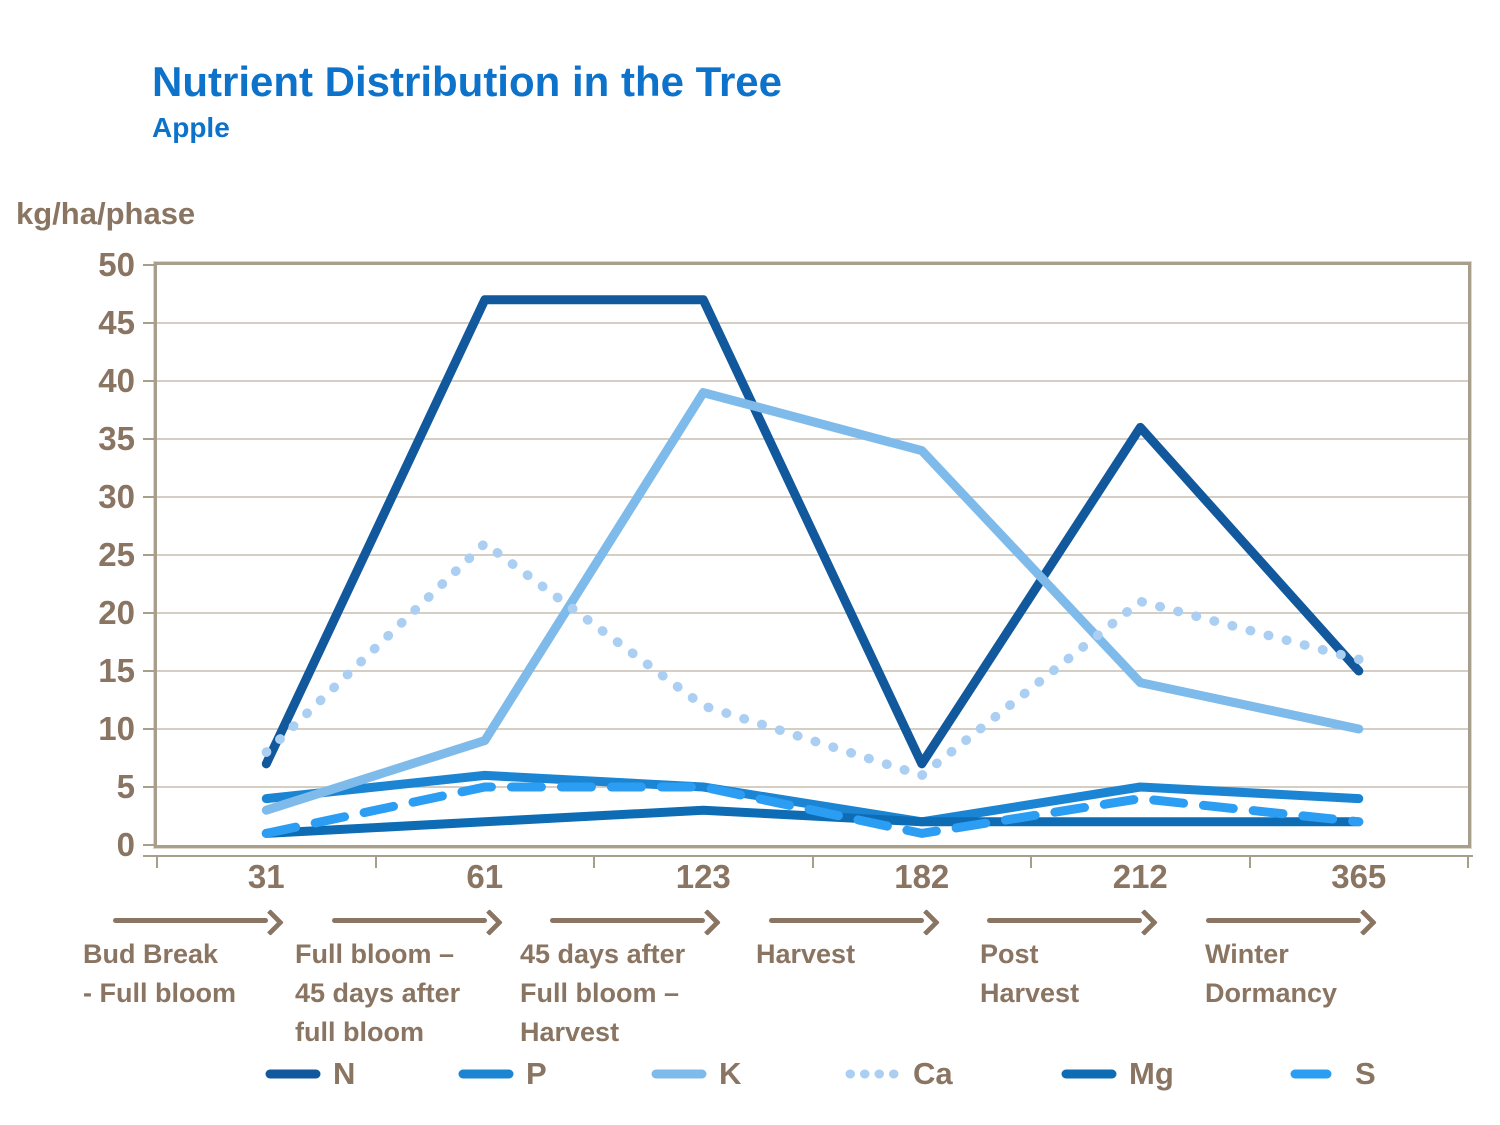  Describe the element at coordinates (536, 1073) in the screenshot. I see `legend-label-P: P` at that location.